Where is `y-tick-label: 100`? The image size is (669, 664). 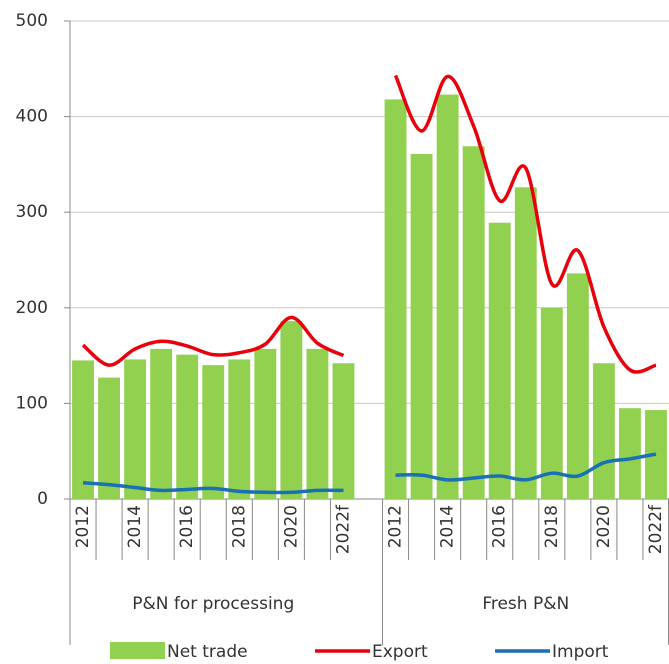
y-tick-label: 100 is located at coordinates (32, 403).